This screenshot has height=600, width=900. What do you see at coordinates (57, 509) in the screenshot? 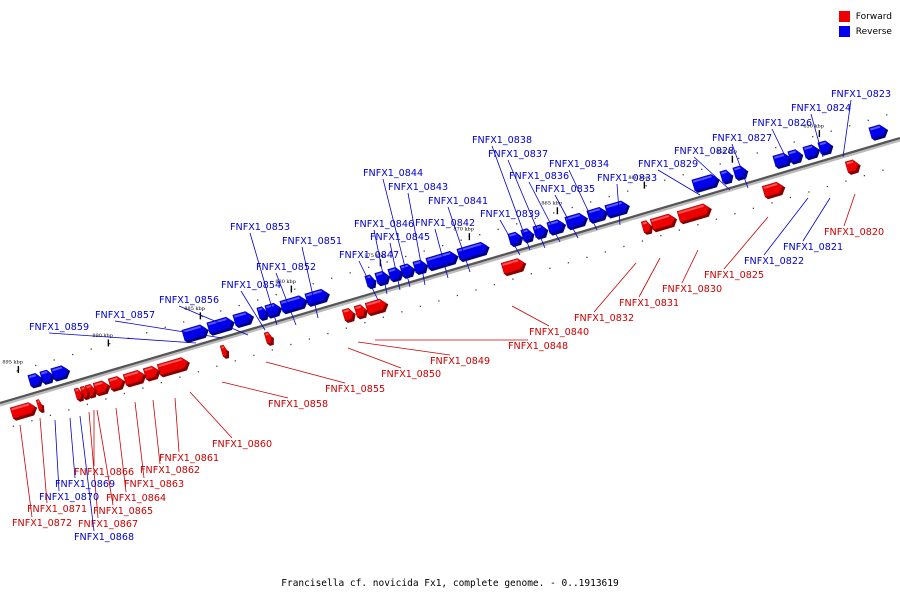
I see `gene-label: FNFX1_0871` at bounding box center [57, 509].